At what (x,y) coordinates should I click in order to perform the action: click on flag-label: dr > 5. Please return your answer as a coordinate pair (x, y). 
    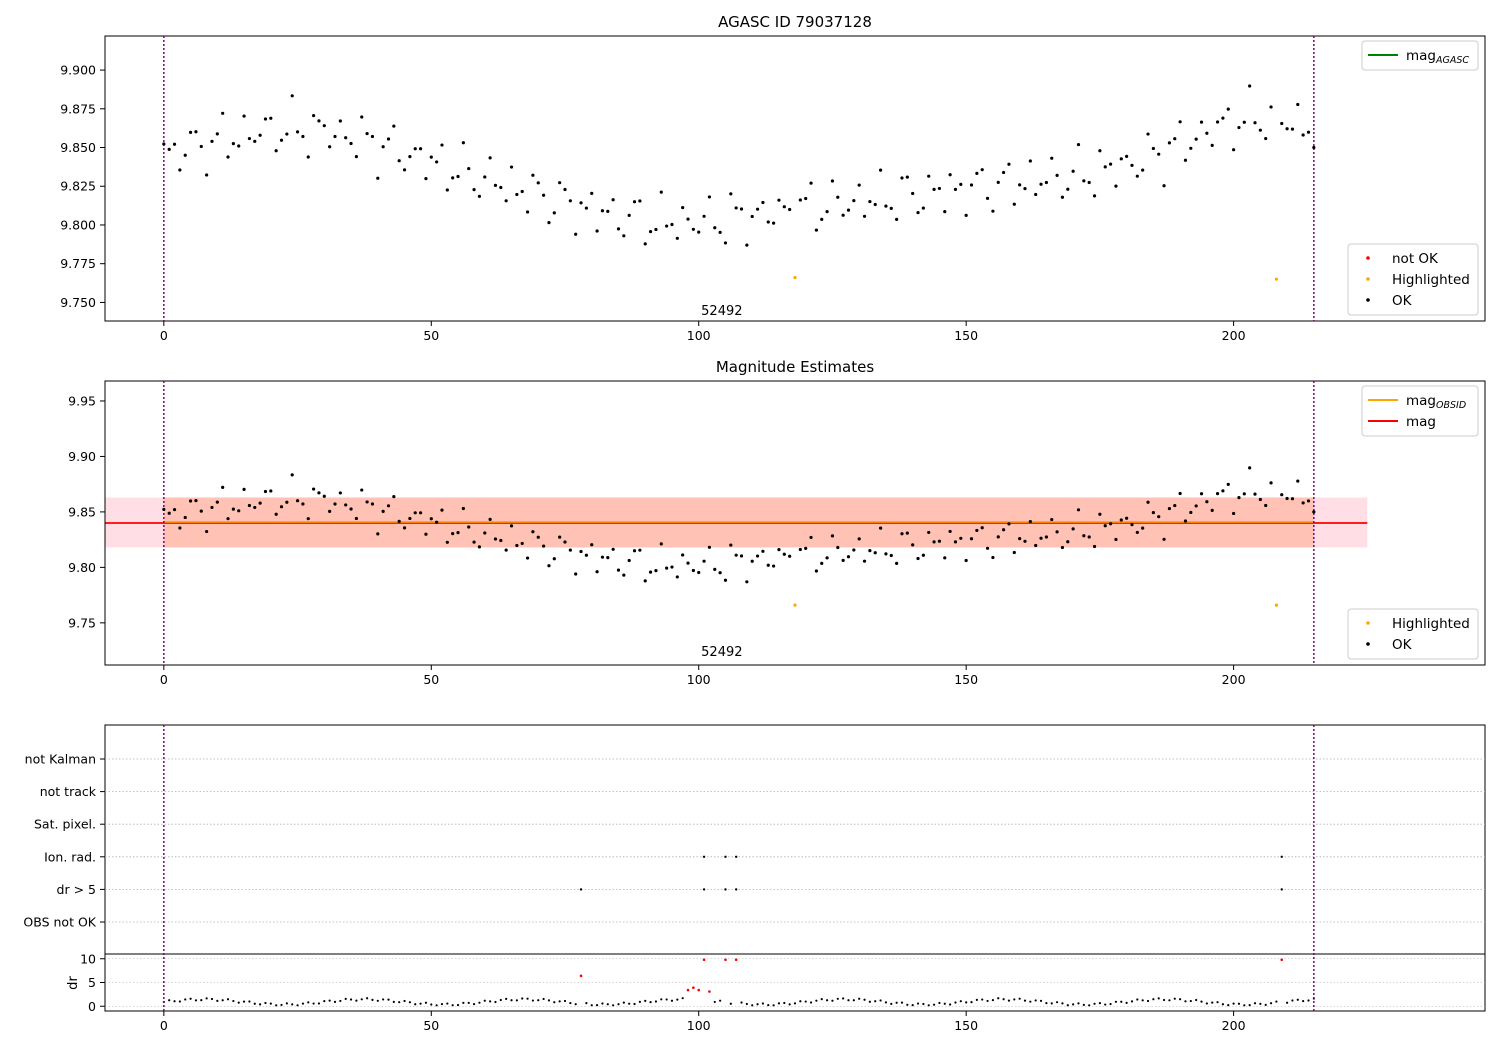
    Looking at the image, I should click on (76, 889).